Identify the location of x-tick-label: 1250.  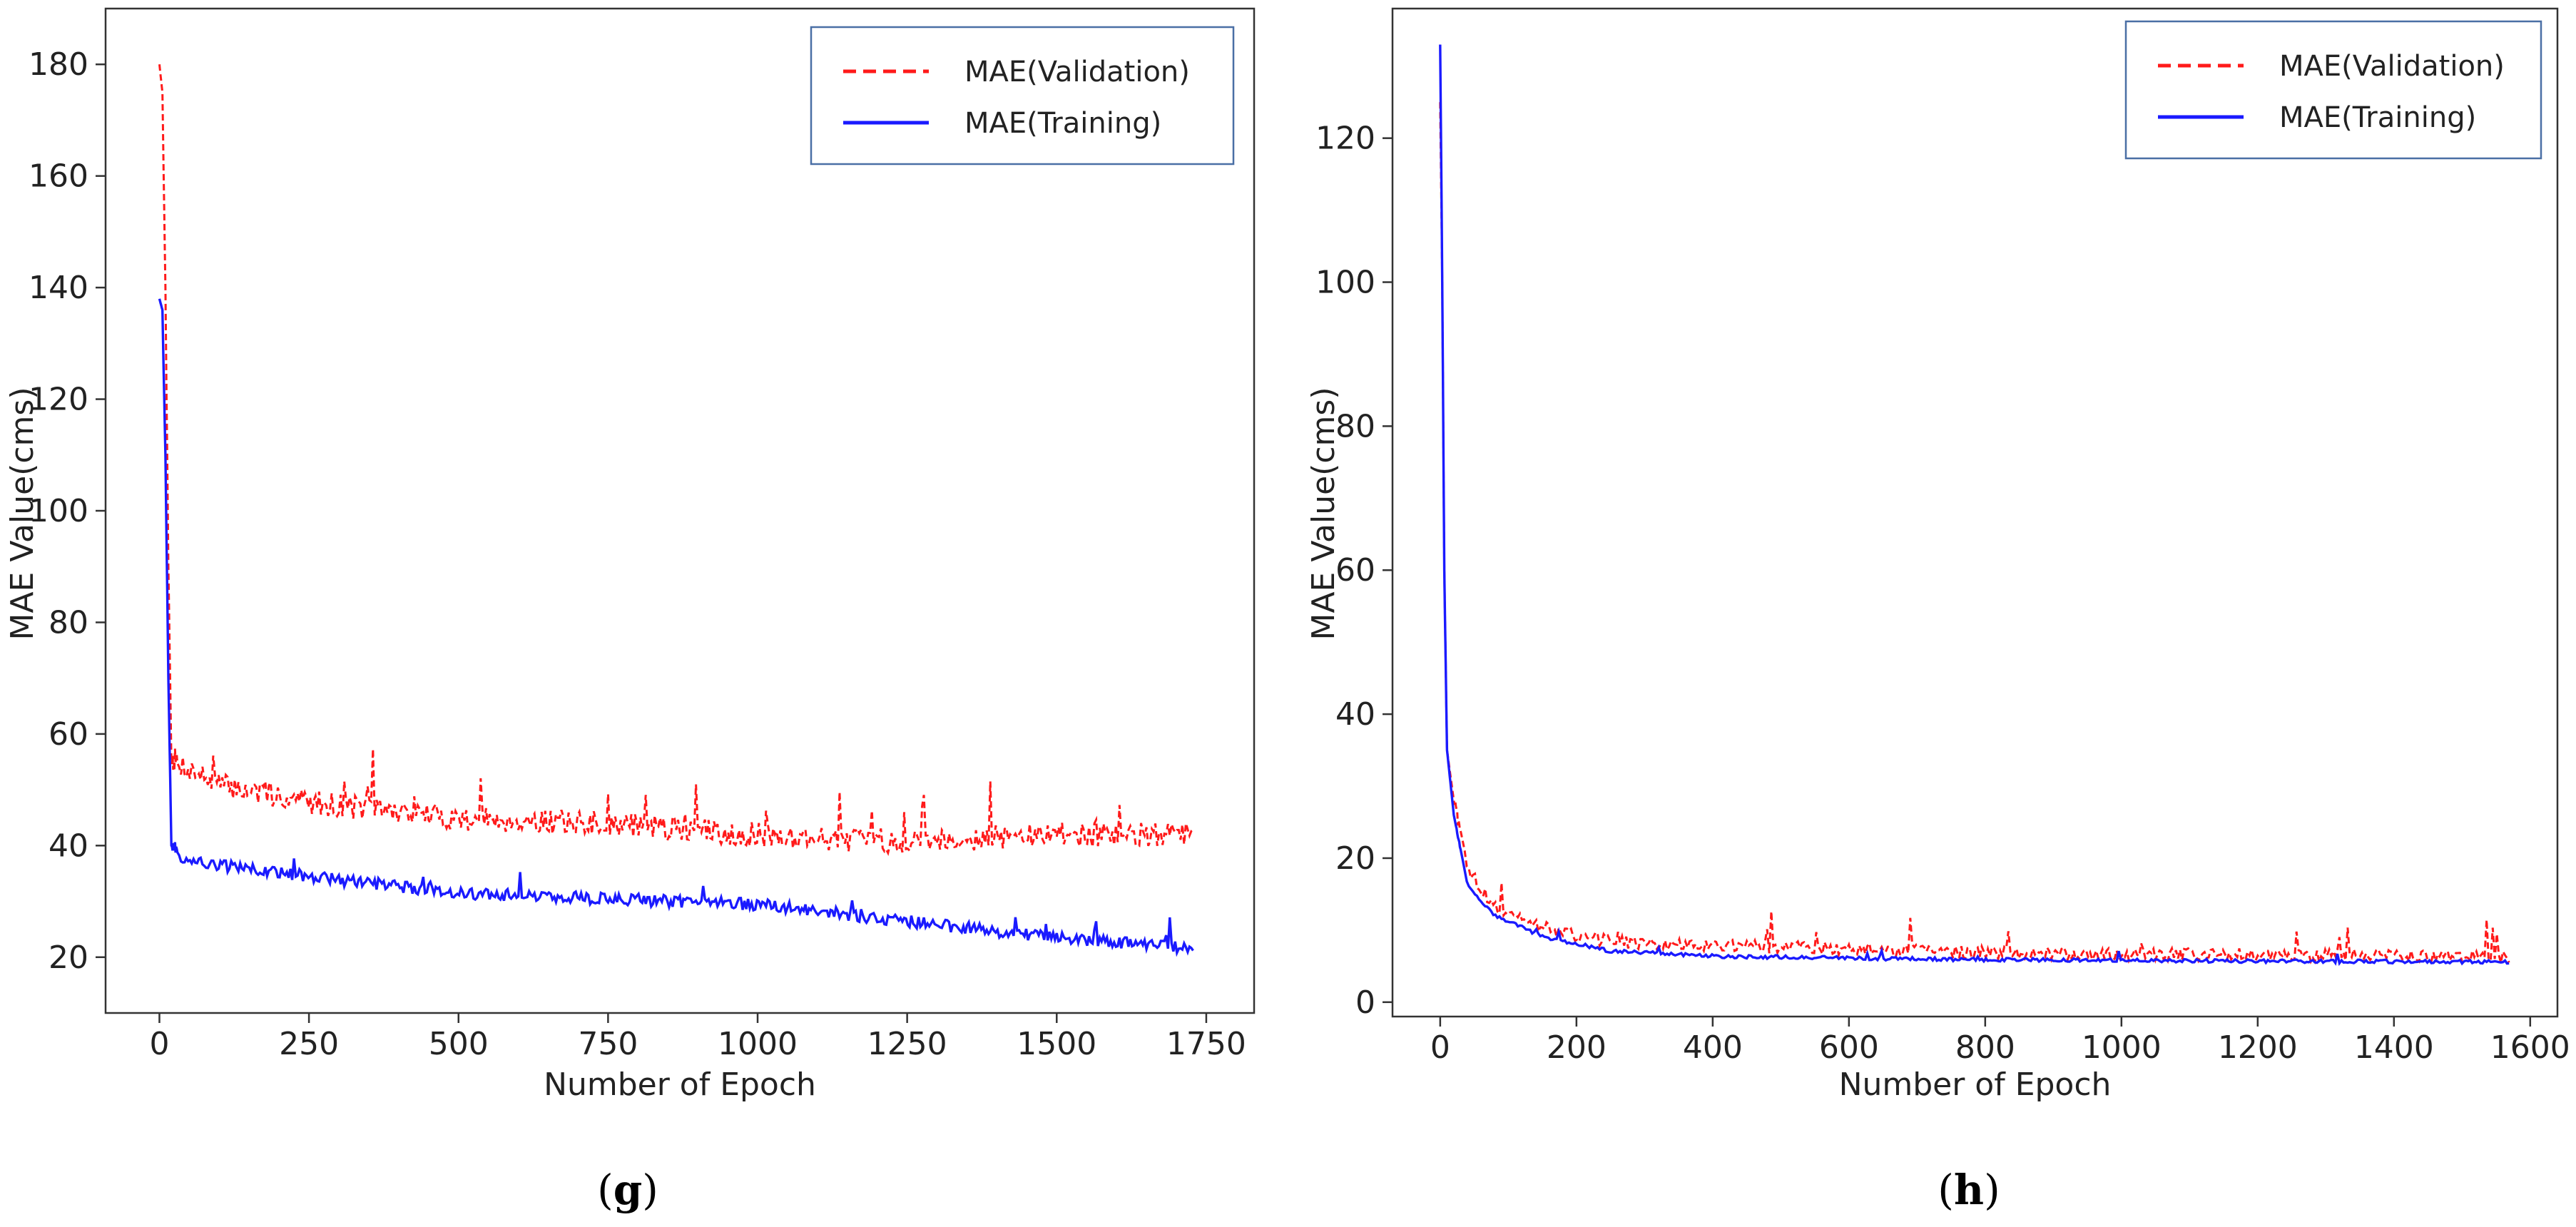
(907, 1044).